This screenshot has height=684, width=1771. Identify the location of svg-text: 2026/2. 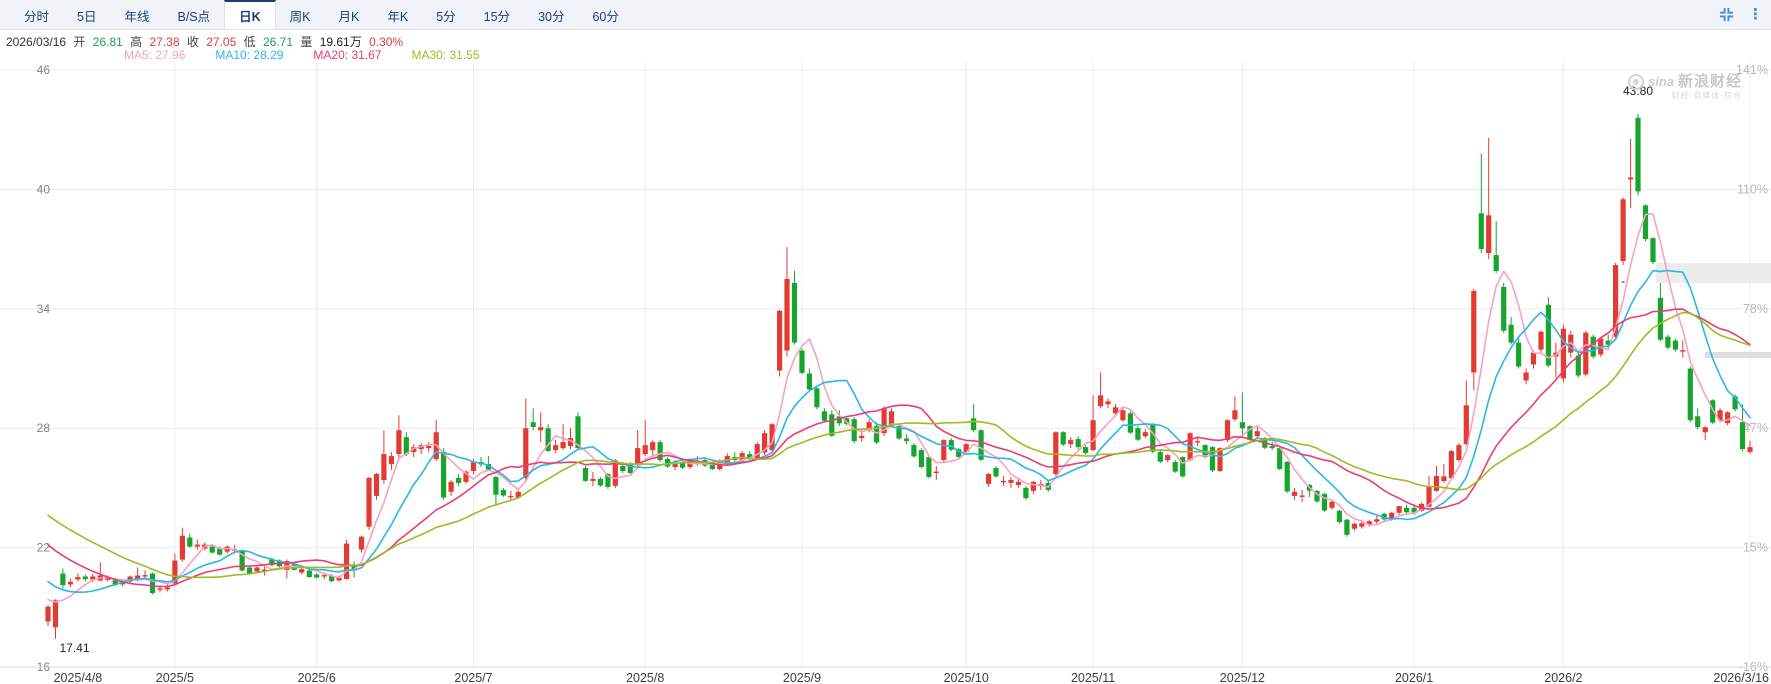
(1563, 677).